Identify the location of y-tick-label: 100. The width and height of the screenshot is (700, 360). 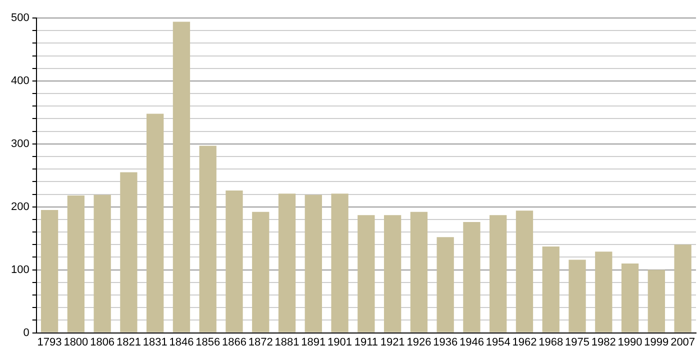
(20, 270).